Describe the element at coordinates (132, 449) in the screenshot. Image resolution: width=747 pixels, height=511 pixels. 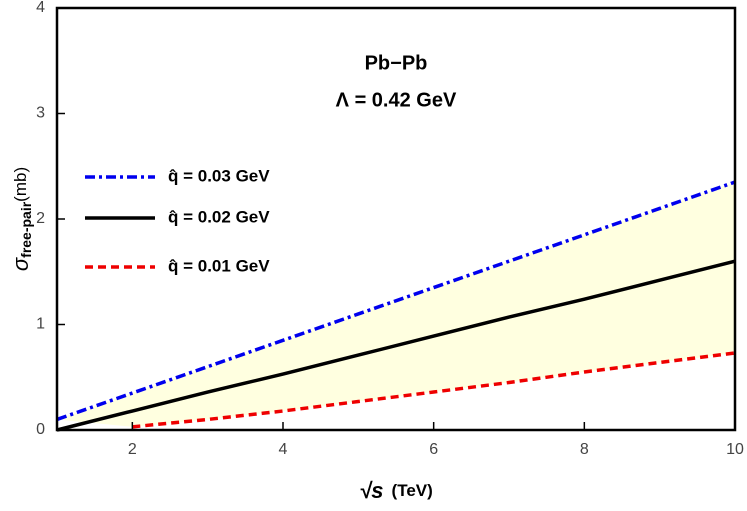
I see `x-tick-label: 2` at that location.